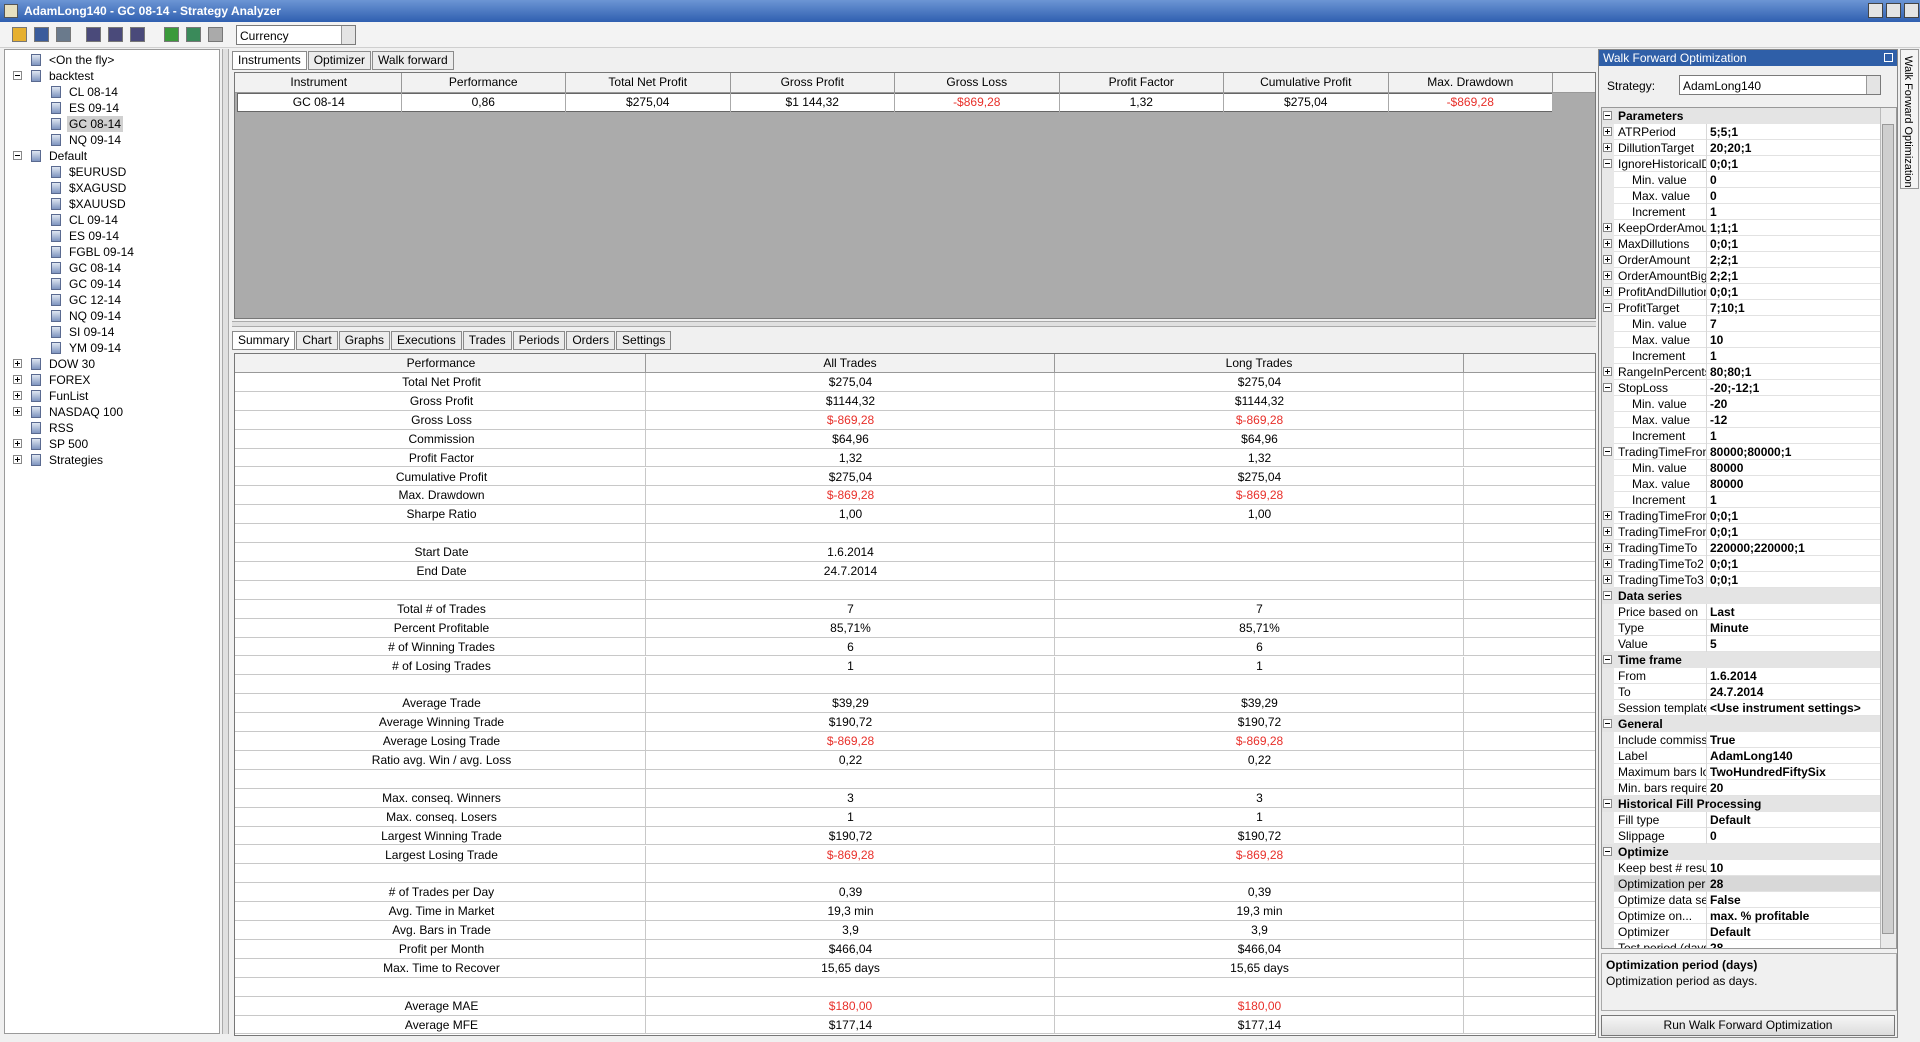 The width and height of the screenshot is (1920, 1042). I want to click on column-header: Total Net Profit, so click(648, 83).